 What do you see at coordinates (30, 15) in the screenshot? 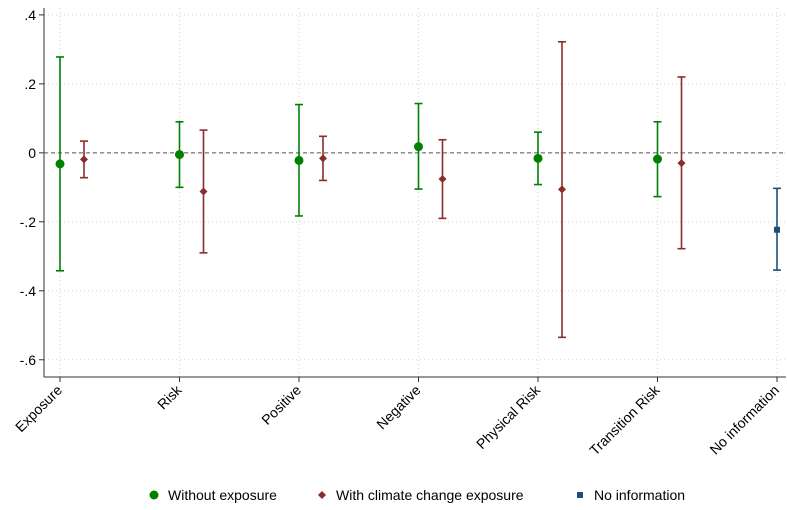
I see `y-tick-label: .4` at bounding box center [30, 15].